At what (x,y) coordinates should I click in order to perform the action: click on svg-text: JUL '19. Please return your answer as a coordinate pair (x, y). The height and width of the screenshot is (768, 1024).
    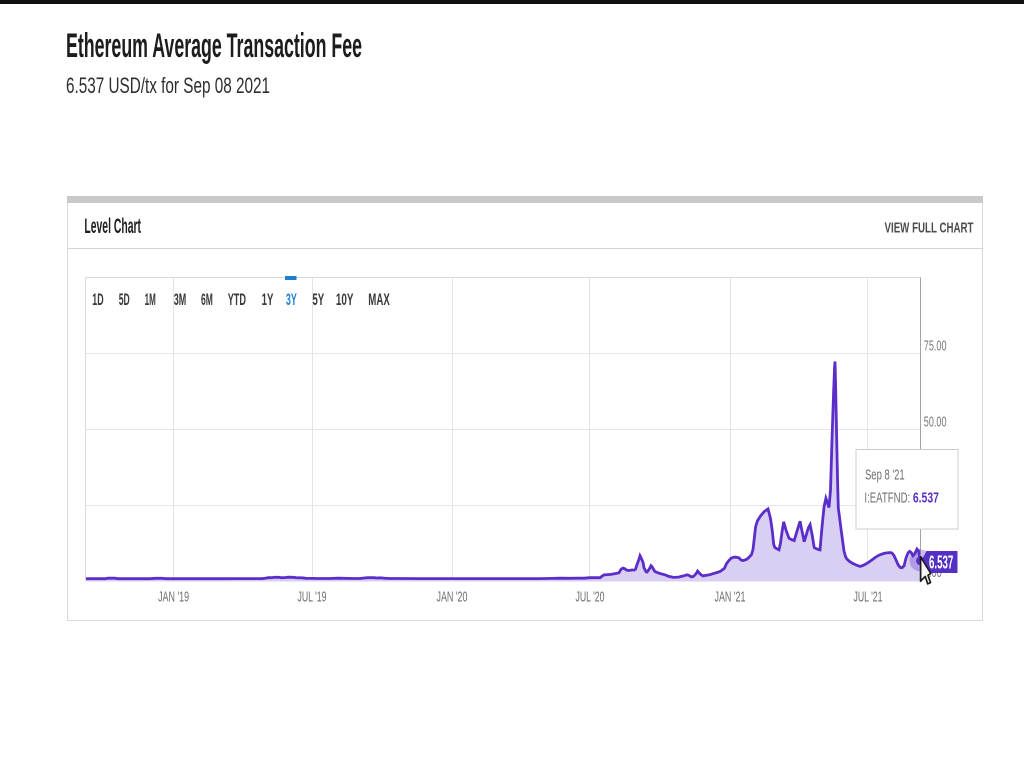
    Looking at the image, I should click on (312, 597).